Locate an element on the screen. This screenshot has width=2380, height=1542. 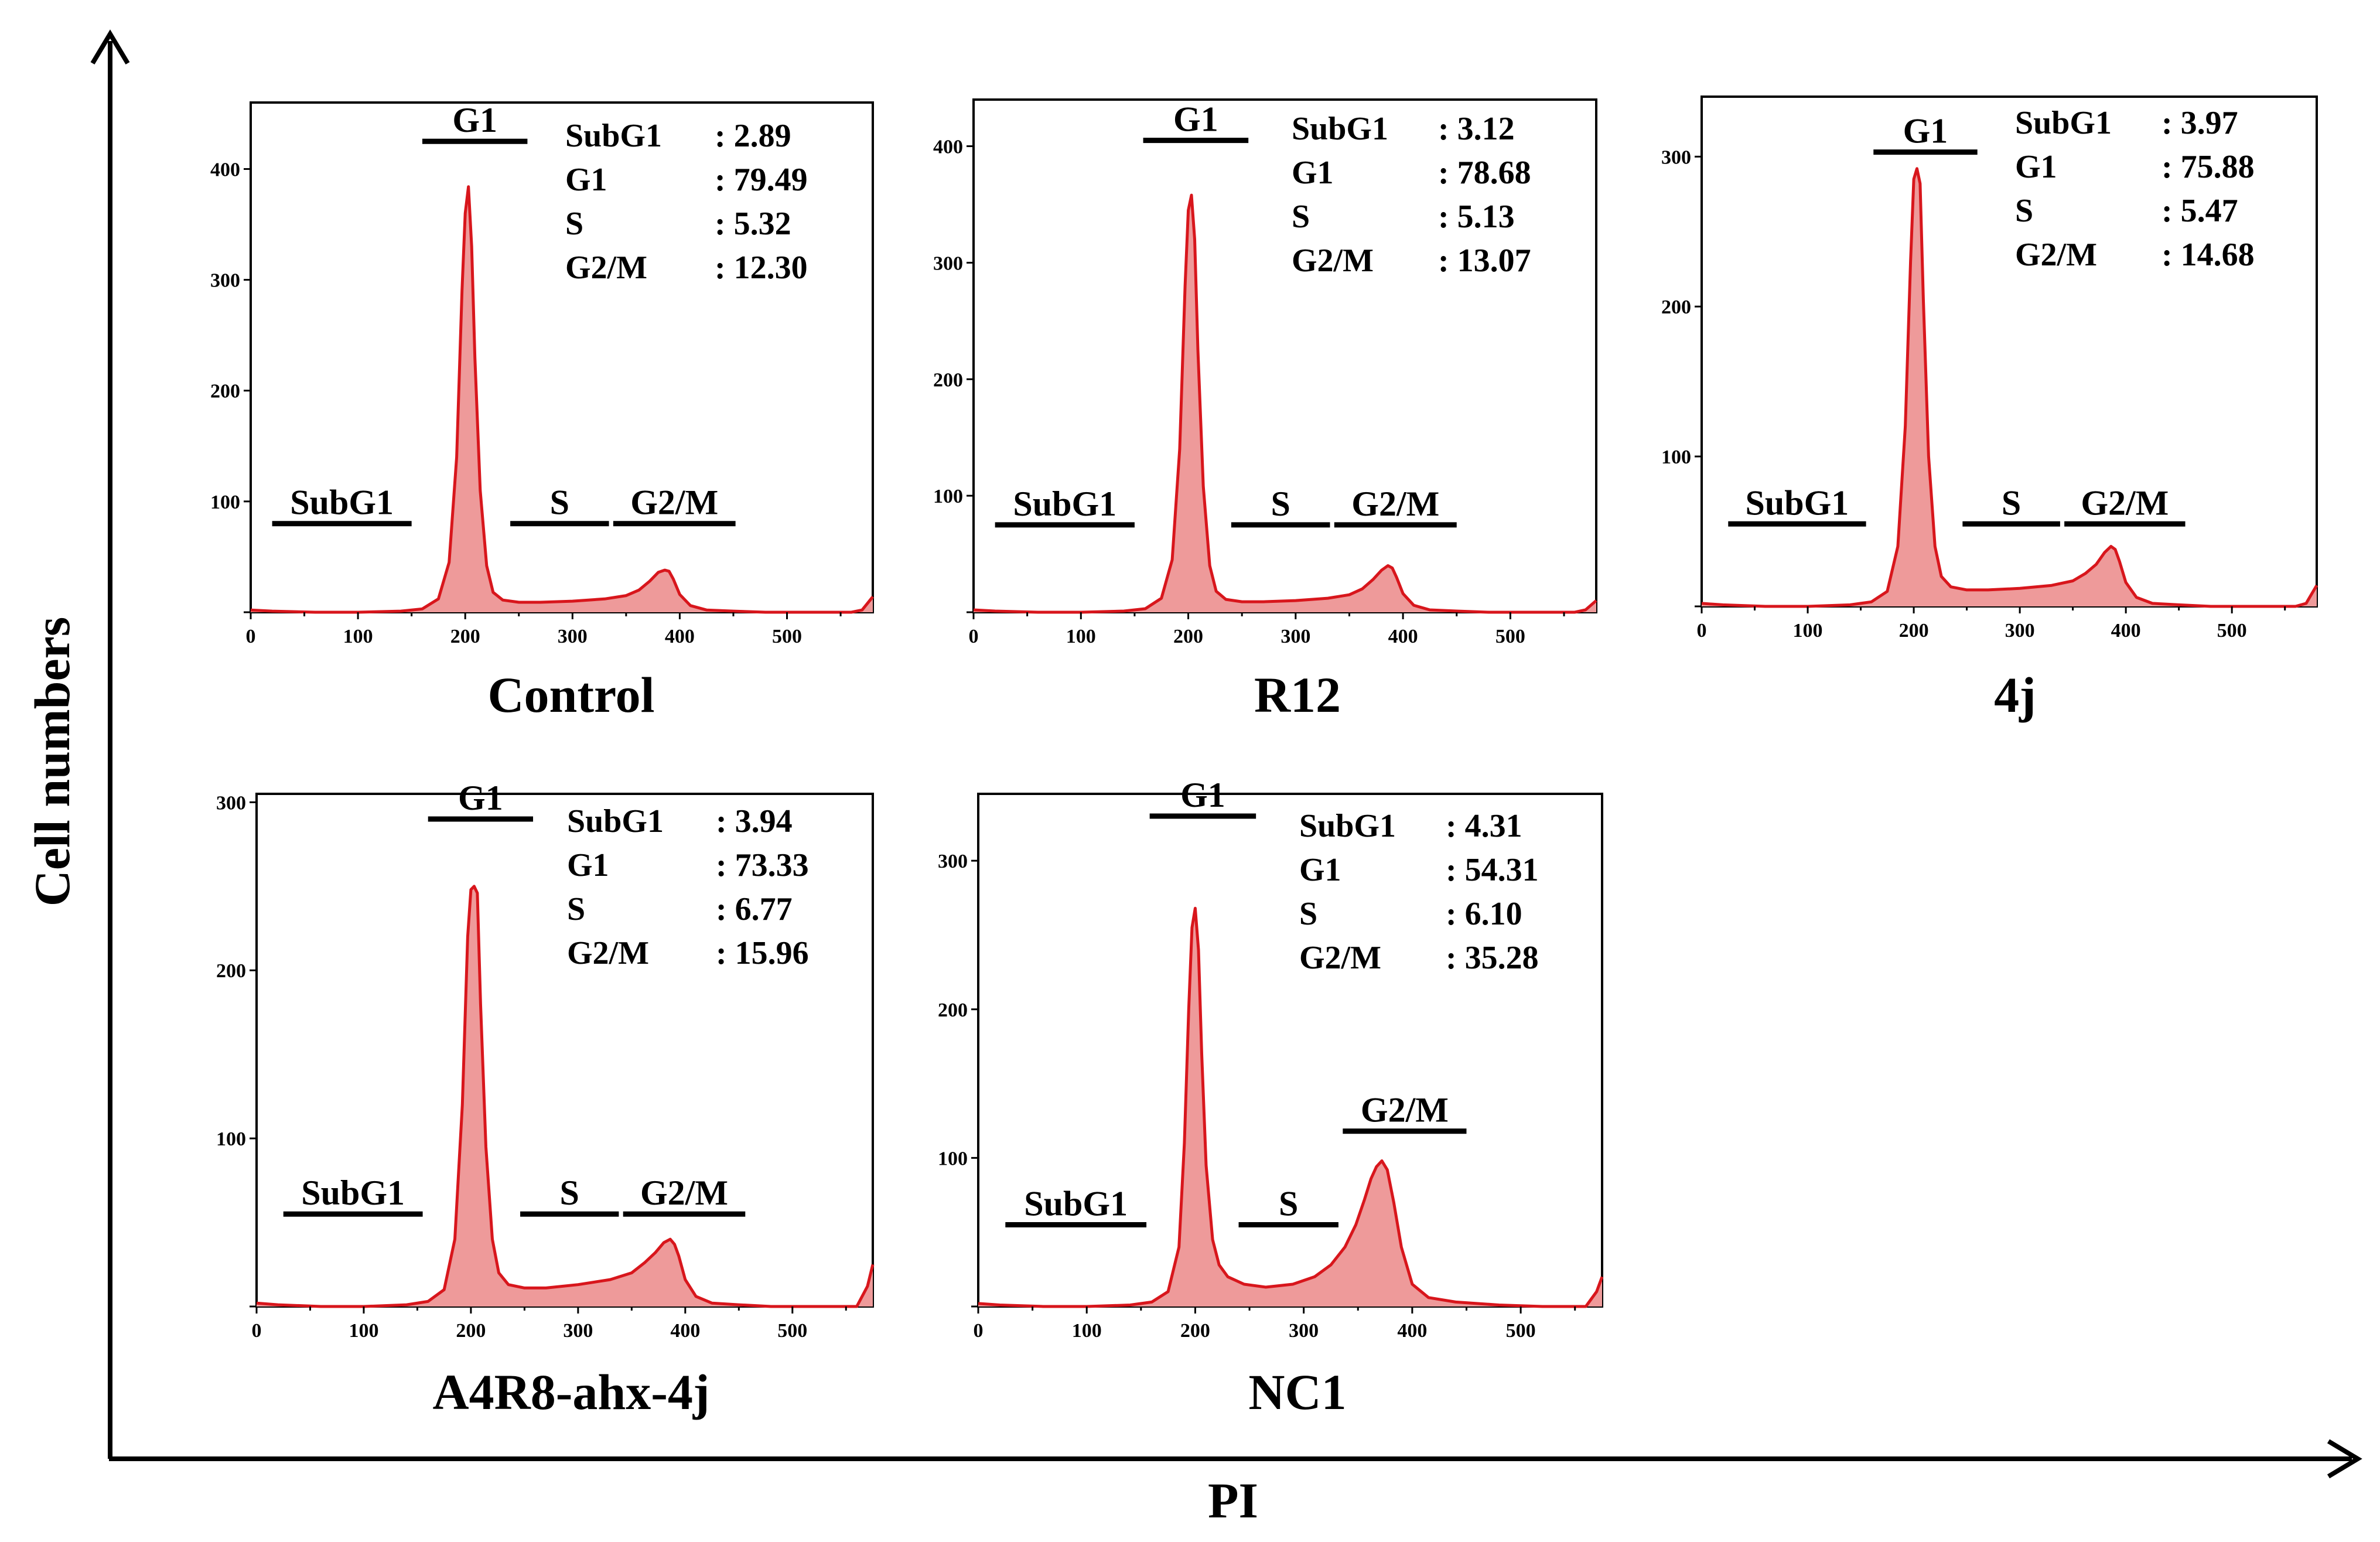
stat-value: : 78.68 is located at coordinates (1484, 173).